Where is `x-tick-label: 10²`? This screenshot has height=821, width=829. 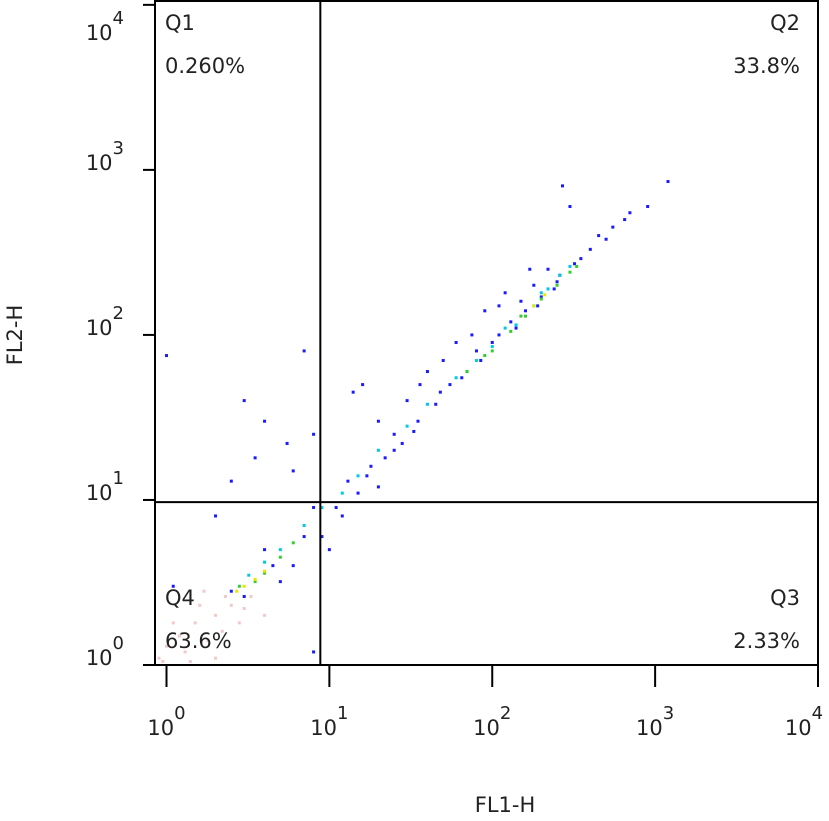 x-tick-label: 10² is located at coordinates (492, 721).